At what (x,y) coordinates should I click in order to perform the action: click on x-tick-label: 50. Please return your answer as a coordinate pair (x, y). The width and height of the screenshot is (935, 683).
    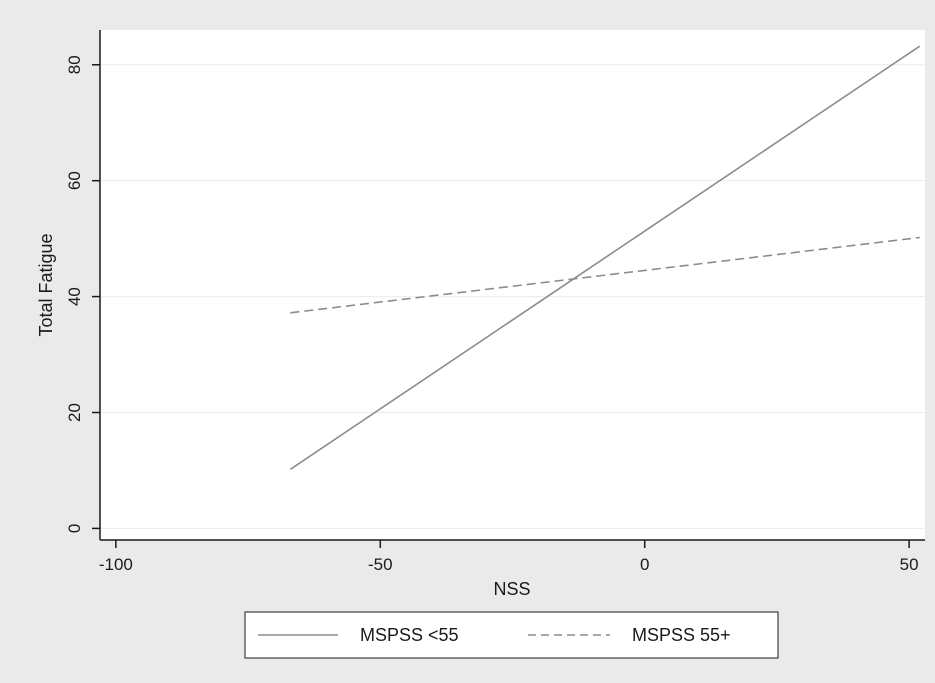
    Looking at the image, I should click on (909, 564).